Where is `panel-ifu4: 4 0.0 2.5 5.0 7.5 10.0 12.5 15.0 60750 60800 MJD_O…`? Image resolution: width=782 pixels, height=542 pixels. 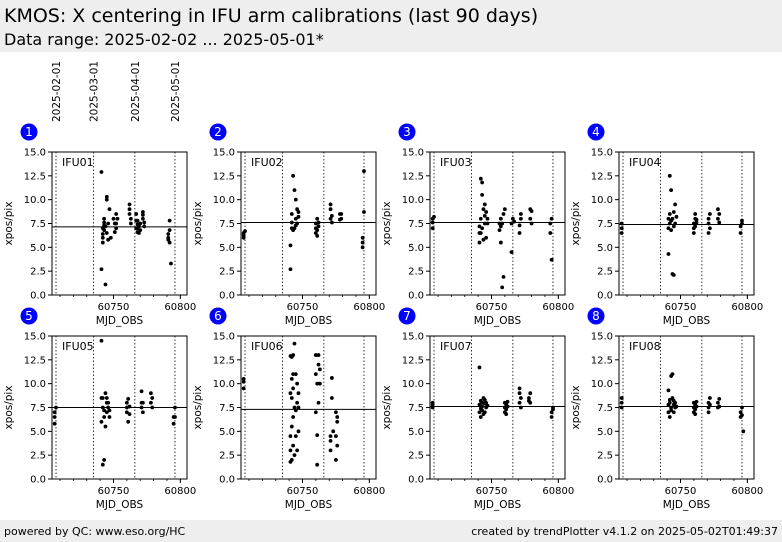
panel-ifu4: 4 0.0 2.5 5.0 7.5 10.0 12.5 15.0 60750 60800 MJD_O… is located at coordinates (666, 225).